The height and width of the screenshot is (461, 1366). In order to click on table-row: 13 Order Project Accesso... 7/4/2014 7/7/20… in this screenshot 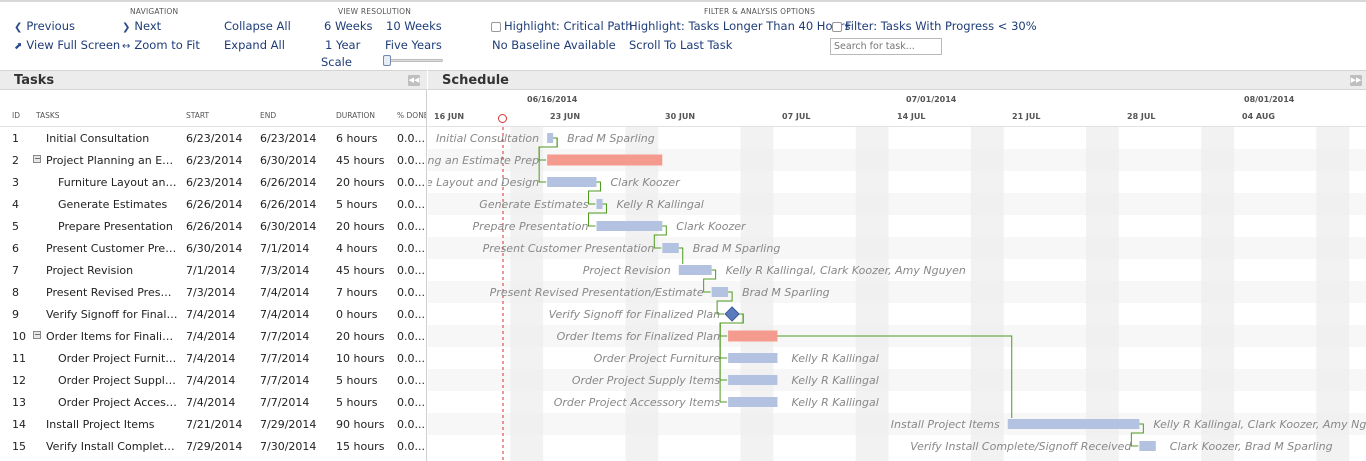, I will do `click(213, 402)`.